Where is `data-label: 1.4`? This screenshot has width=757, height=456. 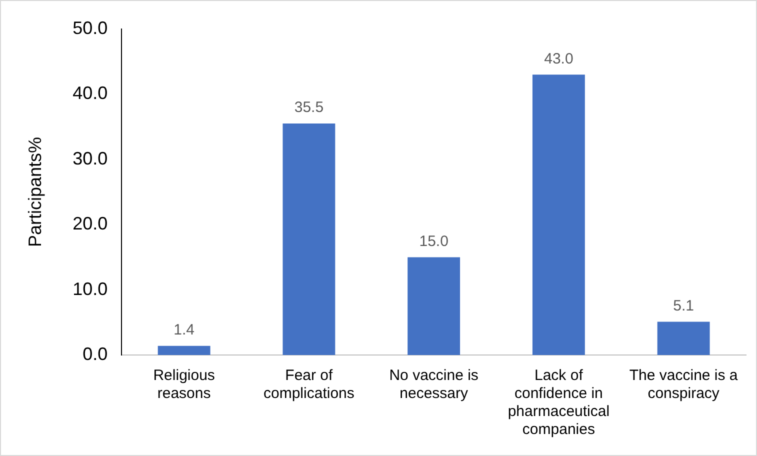 data-label: 1.4 is located at coordinates (184, 330).